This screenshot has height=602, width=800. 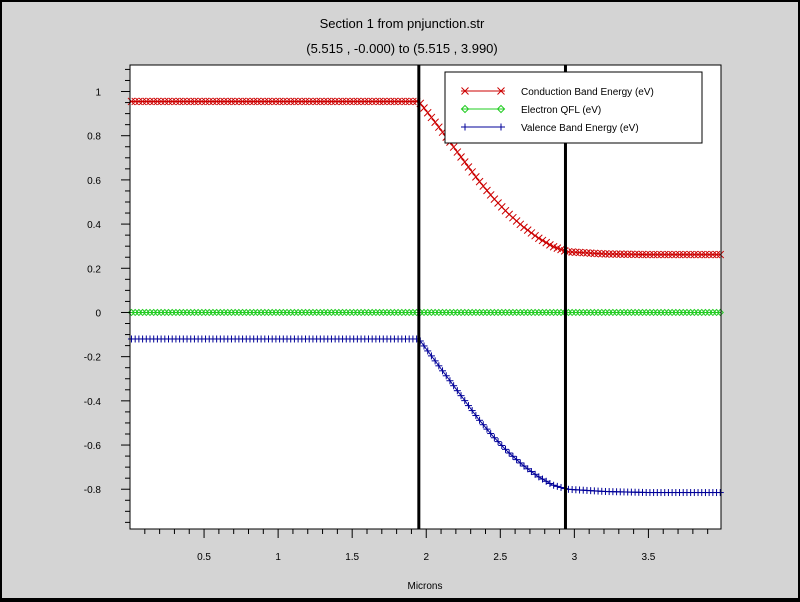 I want to click on y-tick-label: 0.8, so click(x=94, y=137).